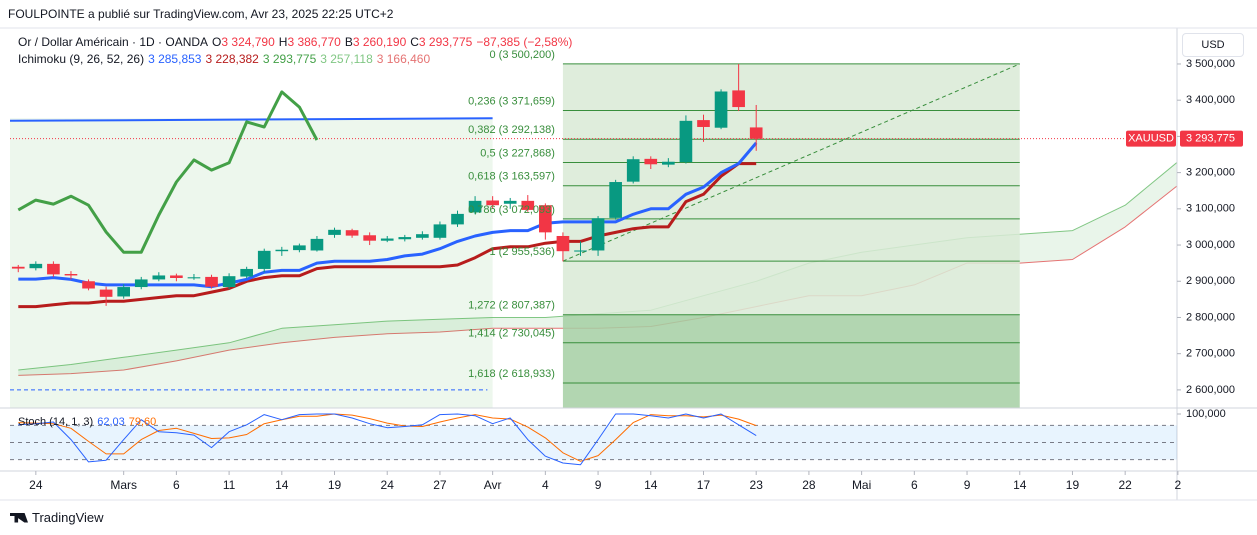  What do you see at coordinates (914, 485) in the screenshot?
I see `x-tick-label: 6` at bounding box center [914, 485].